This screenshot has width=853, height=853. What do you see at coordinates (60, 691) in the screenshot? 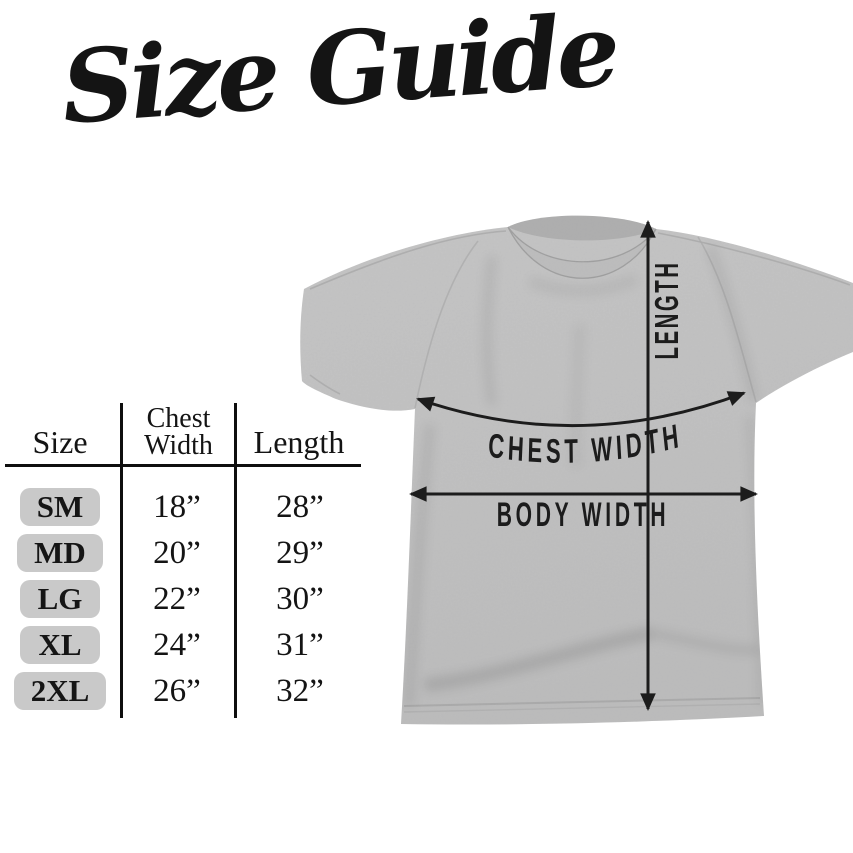
I see `size-badge: 2XL` at bounding box center [60, 691].